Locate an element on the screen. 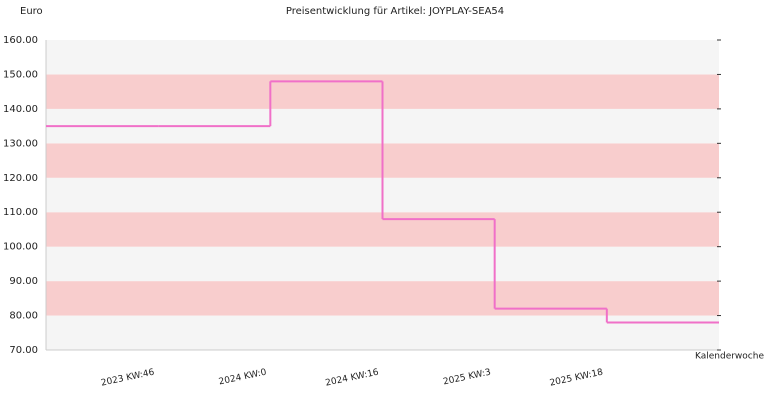 The image size is (770, 400). y-tick-label: 100.00 is located at coordinates (20, 247).